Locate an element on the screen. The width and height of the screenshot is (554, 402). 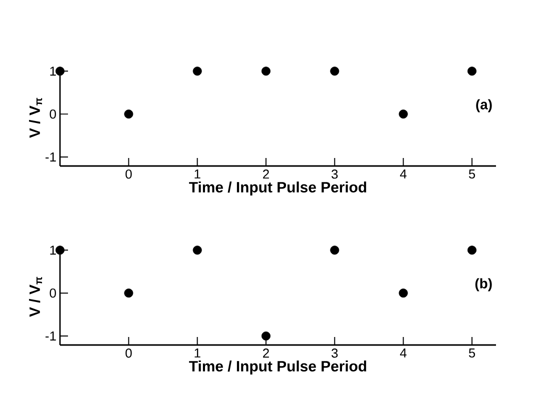
text: (a) is located at coordinates (484, 105).